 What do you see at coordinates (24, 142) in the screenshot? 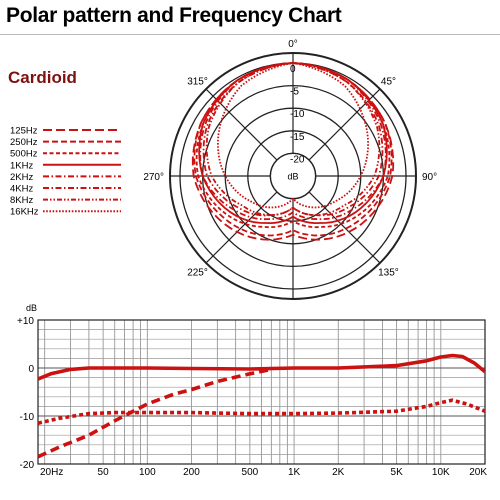
I see `legend-entry-250Hz: 250Hz` at bounding box center [24, 142].